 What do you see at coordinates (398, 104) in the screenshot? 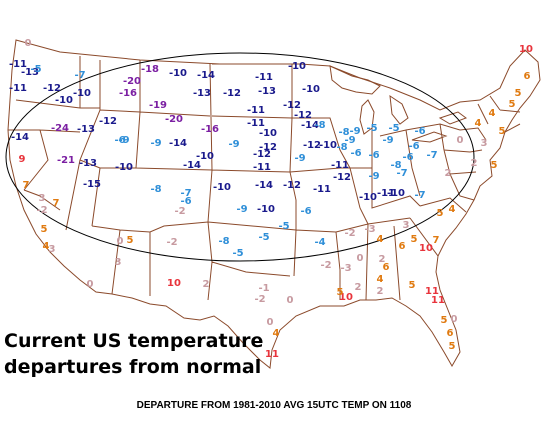
I see `great-lakes` at bounding box center [398, 104].